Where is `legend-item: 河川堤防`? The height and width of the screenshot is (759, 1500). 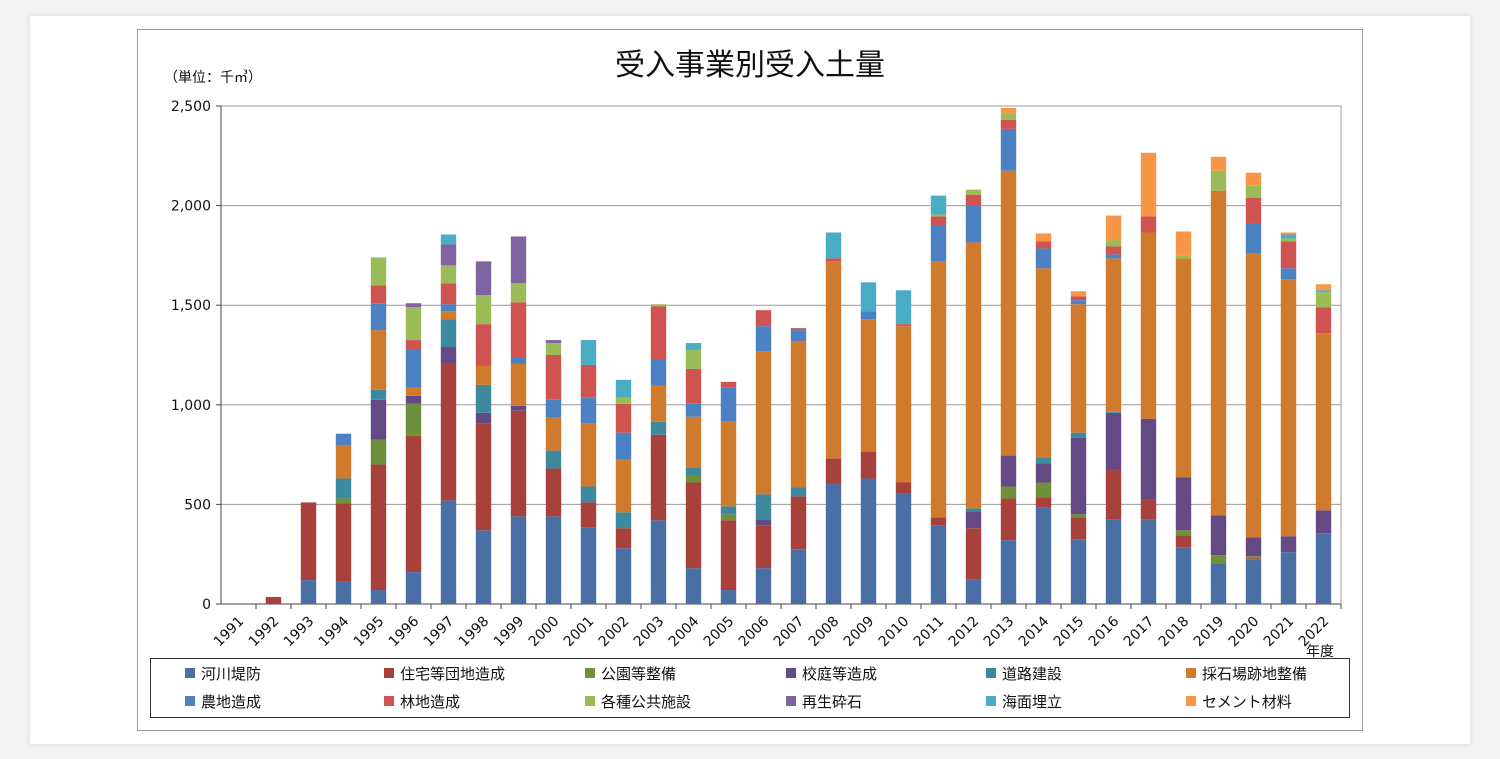 legend-item: 河川堤防 is located at coordinates (223, 673).